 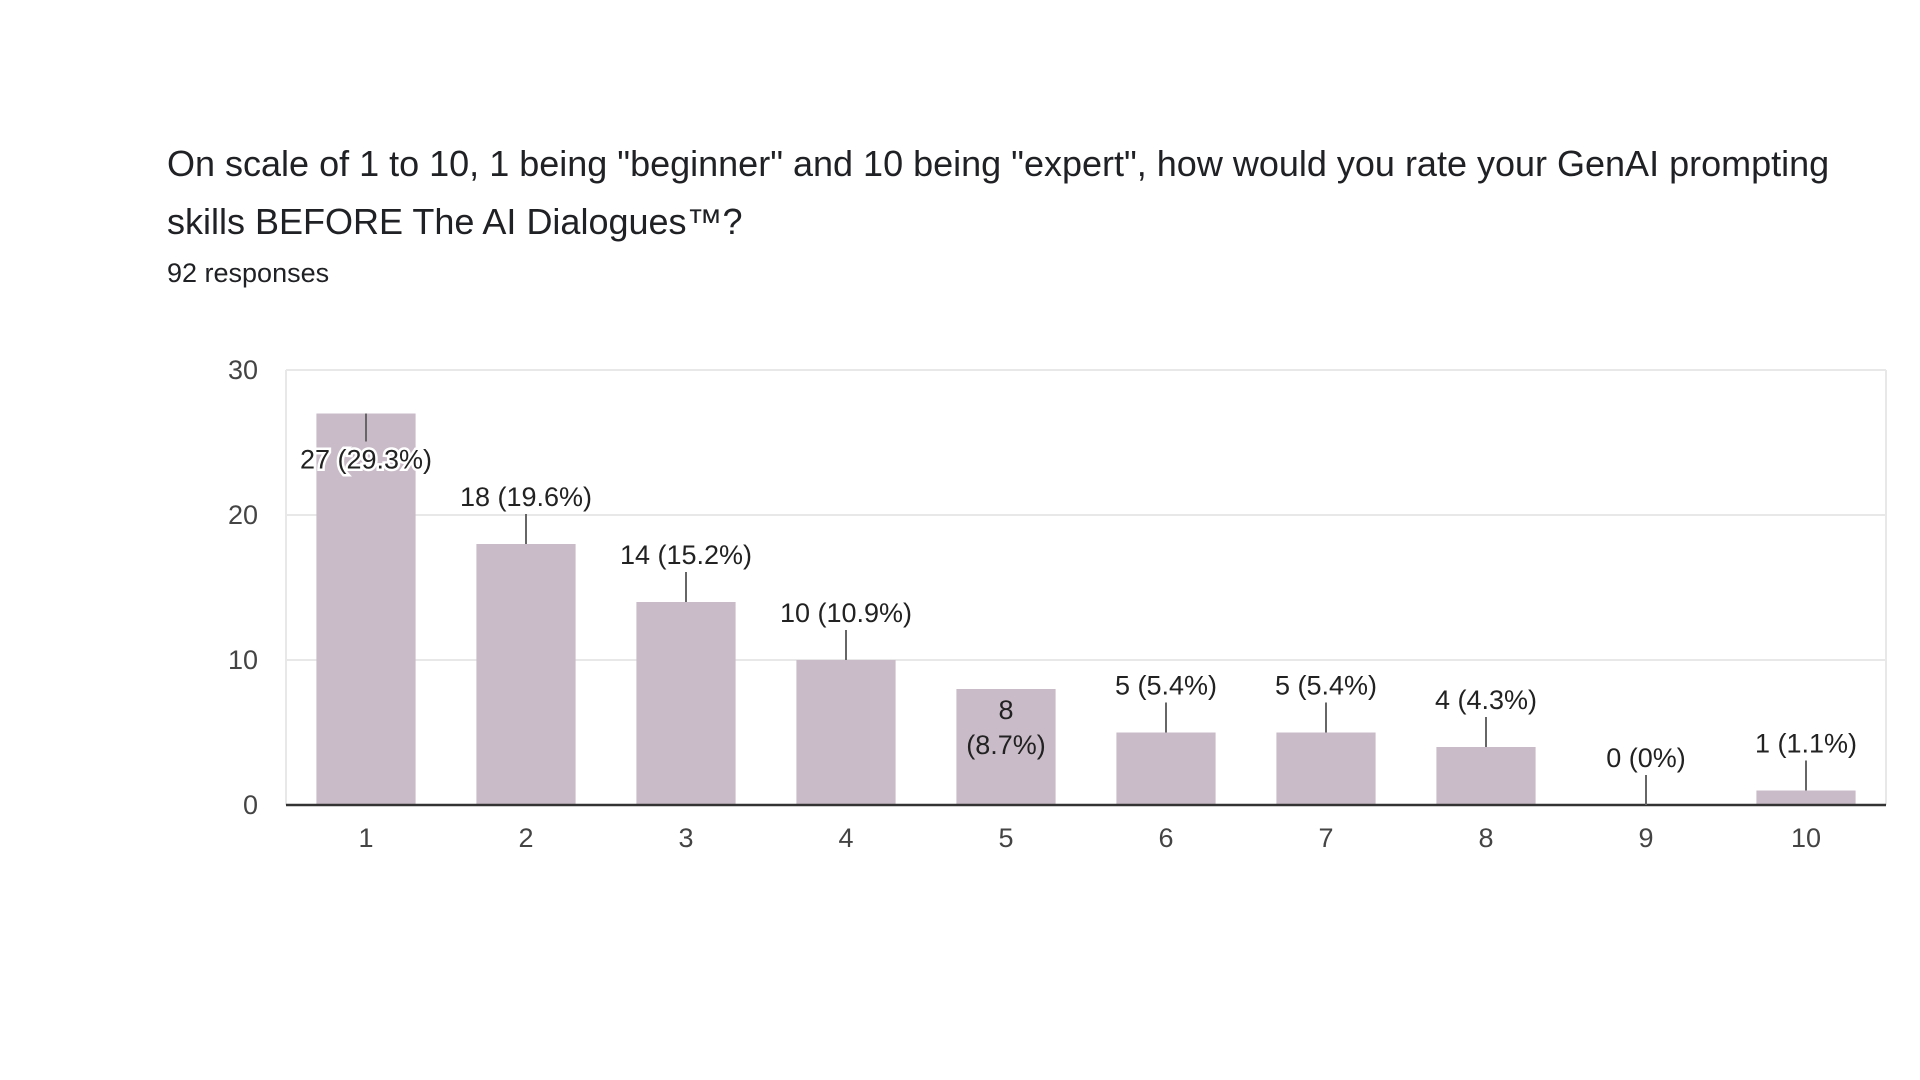 What do you see at coordinates (250, 805) in the screenshot?
I see `y-tick-label: 0` at bounding box center [250, 805].